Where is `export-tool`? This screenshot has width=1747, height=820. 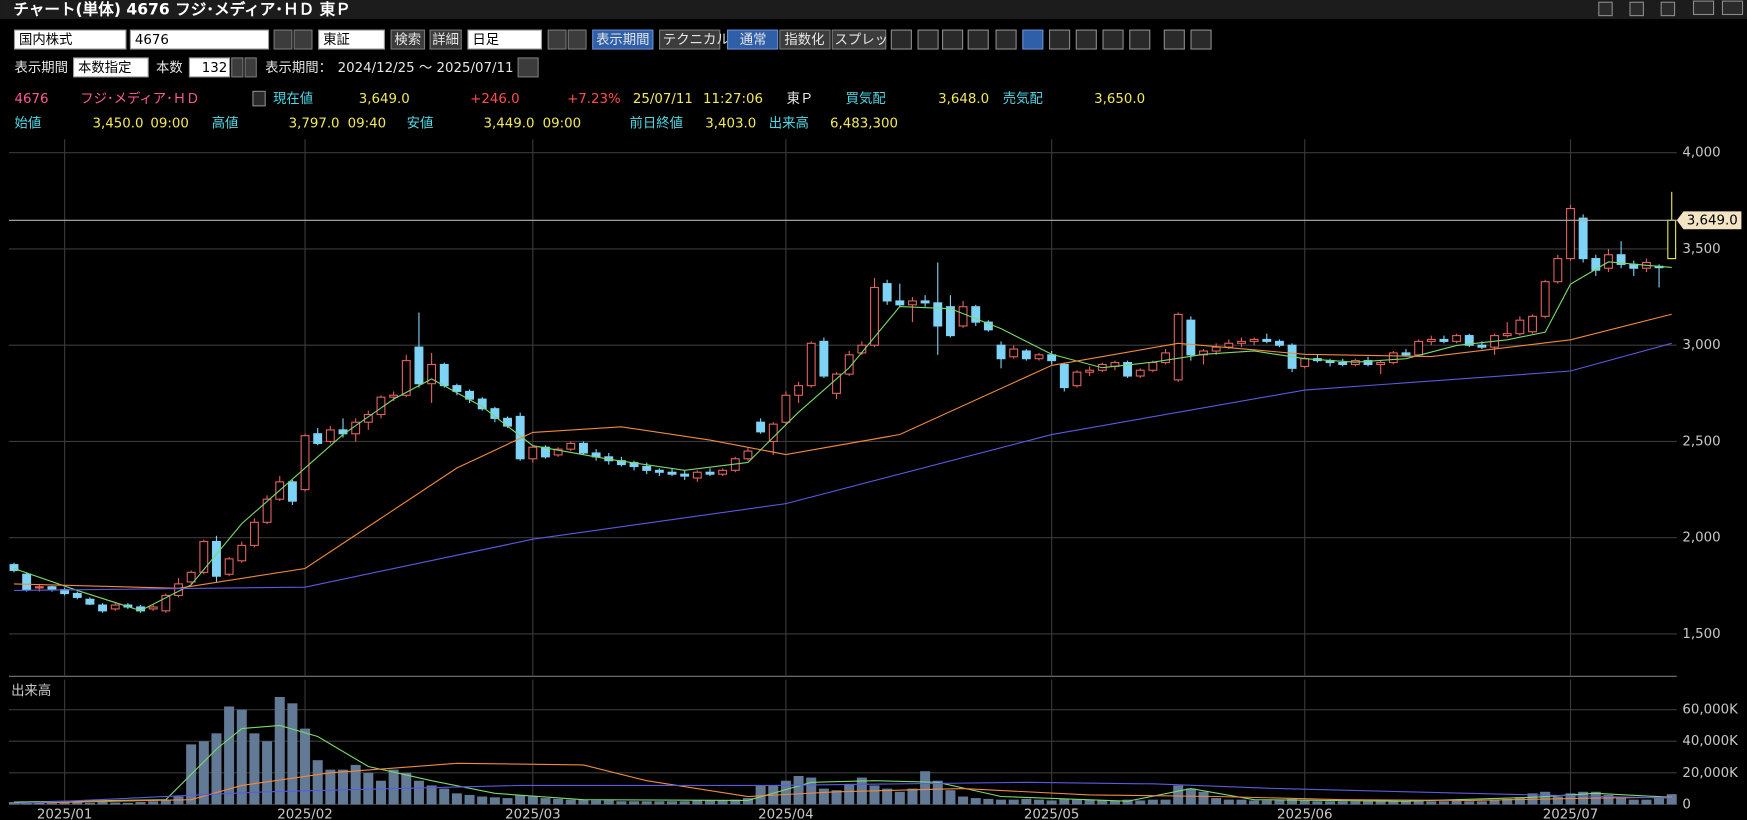 export-tool is located at coordinates (1201, 39).